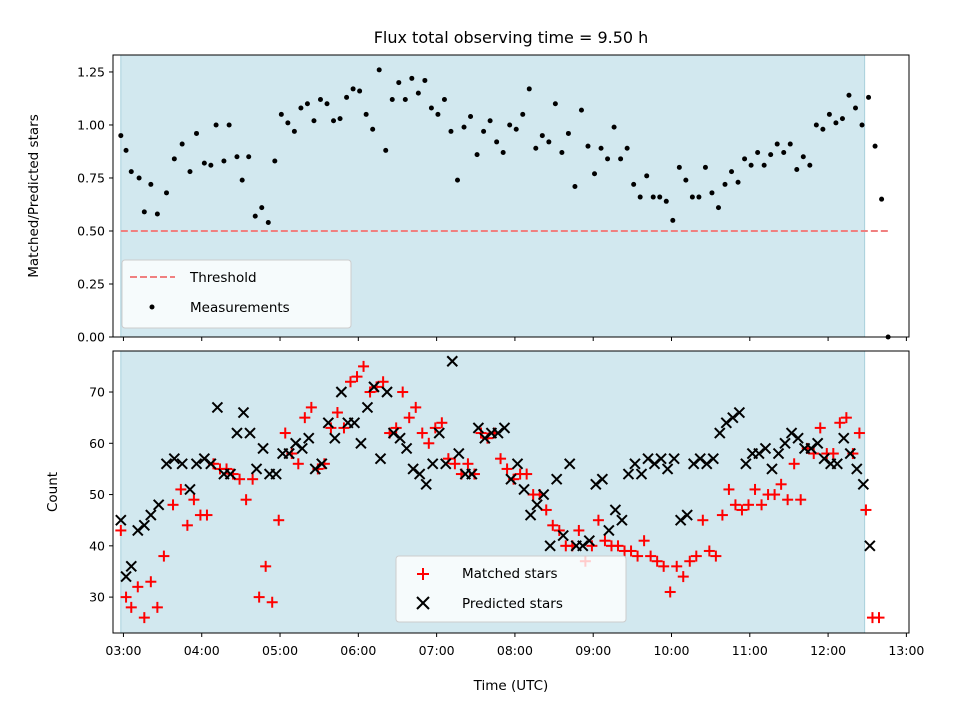 The width and height of the screenshot is (960, 724). Describe the element at coordinates (97, 443) in the screenshot. I see `y-tick-label: 60` at that location.